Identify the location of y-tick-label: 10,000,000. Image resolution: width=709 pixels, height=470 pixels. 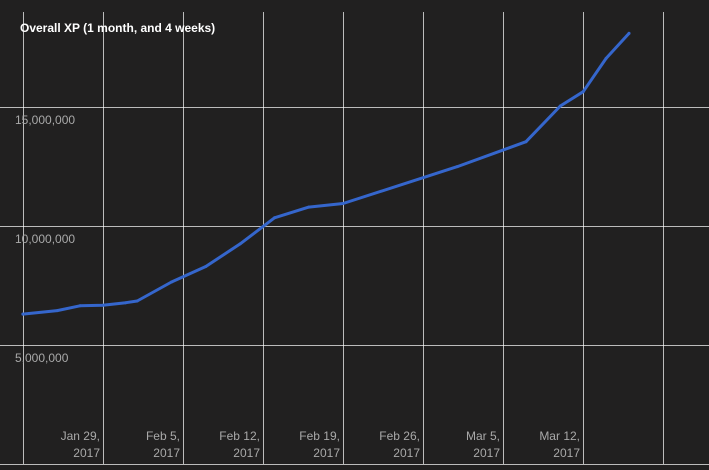
(45, 239).